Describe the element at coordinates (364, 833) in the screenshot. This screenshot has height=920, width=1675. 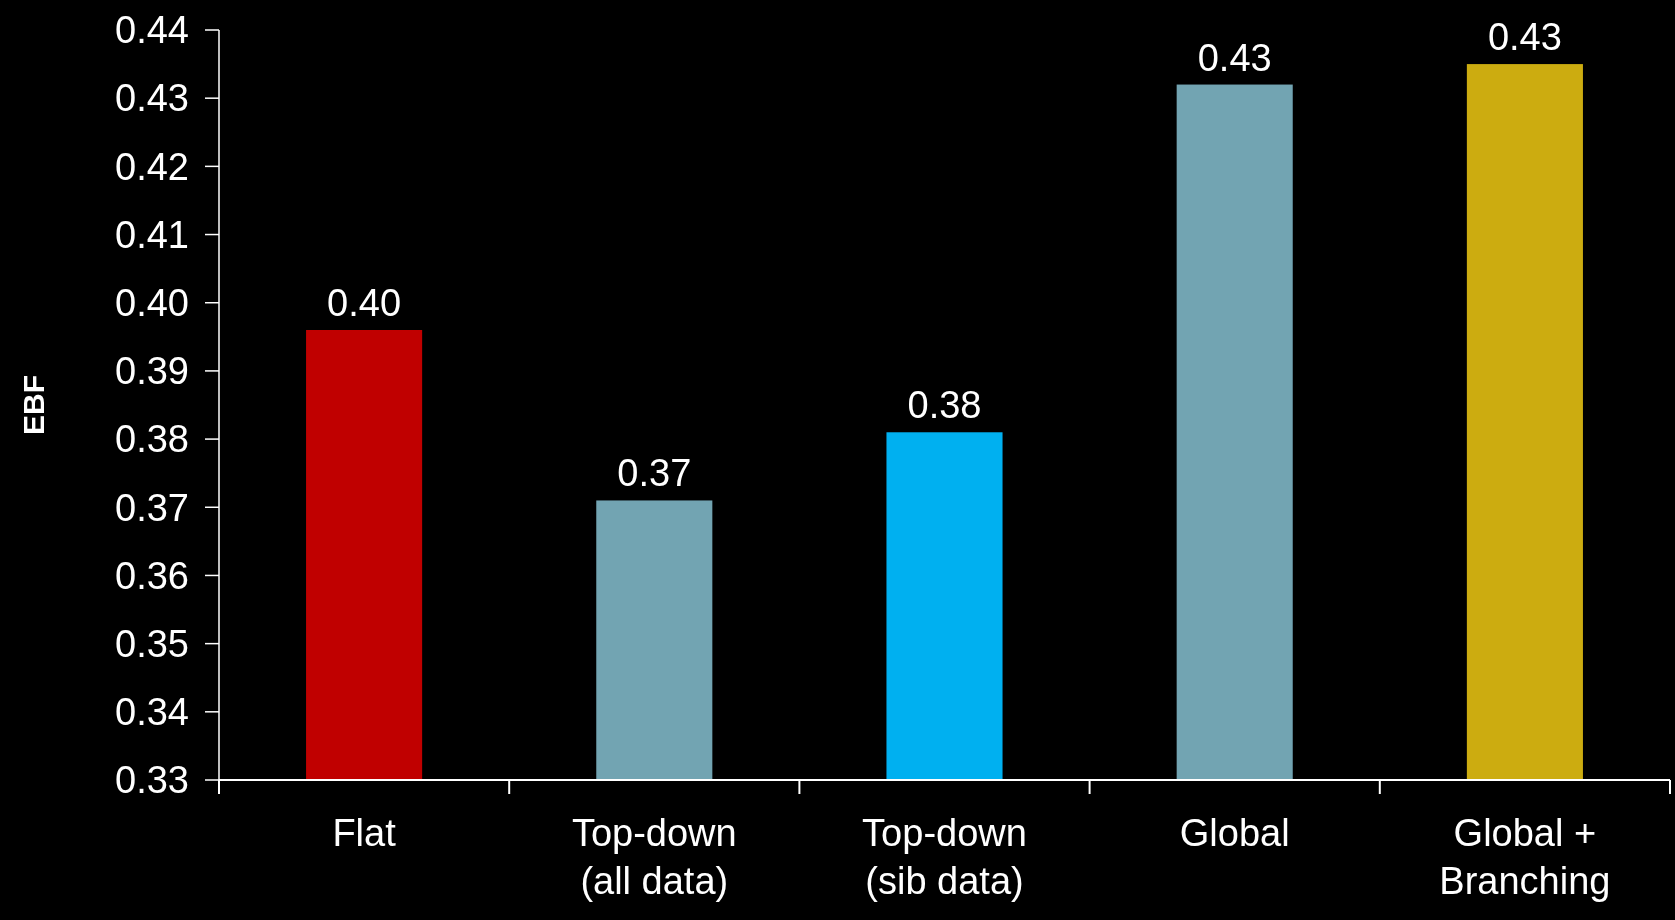
I see `x-tick-label: Flat` at that location.